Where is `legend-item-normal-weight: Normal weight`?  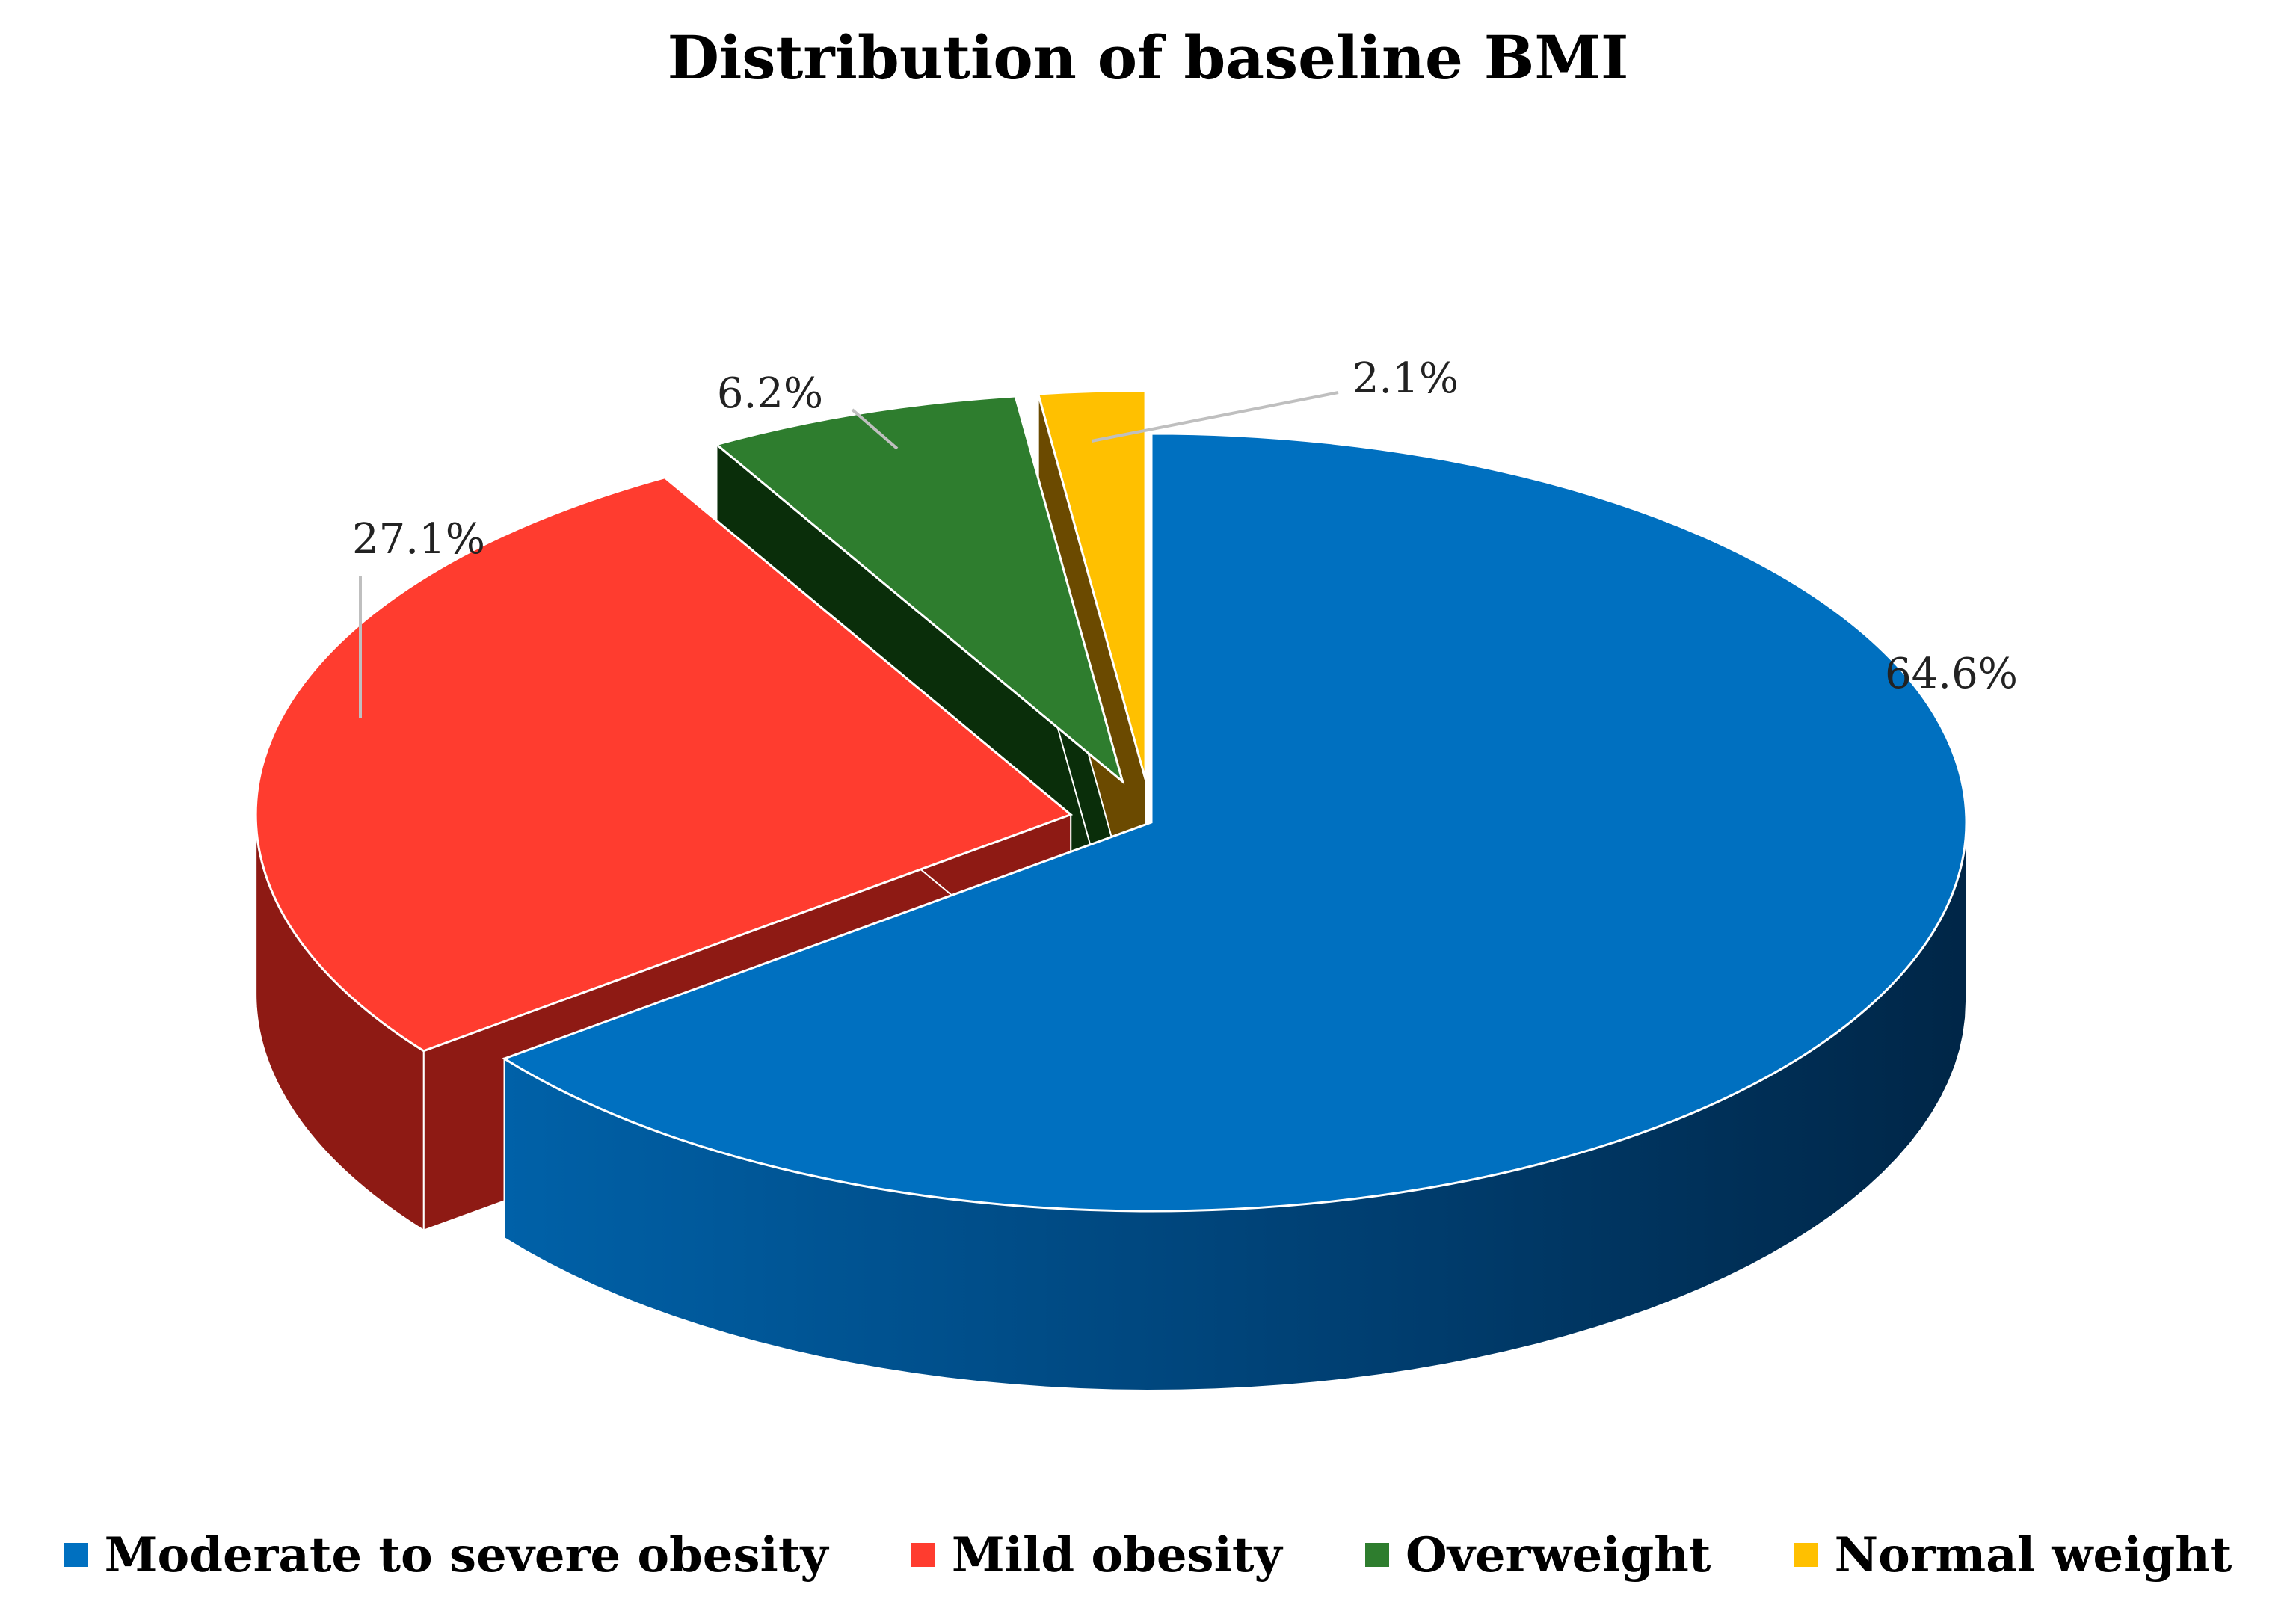
legend-item-normal-weight: Normal weight is located at coordinates (2013, 1555).